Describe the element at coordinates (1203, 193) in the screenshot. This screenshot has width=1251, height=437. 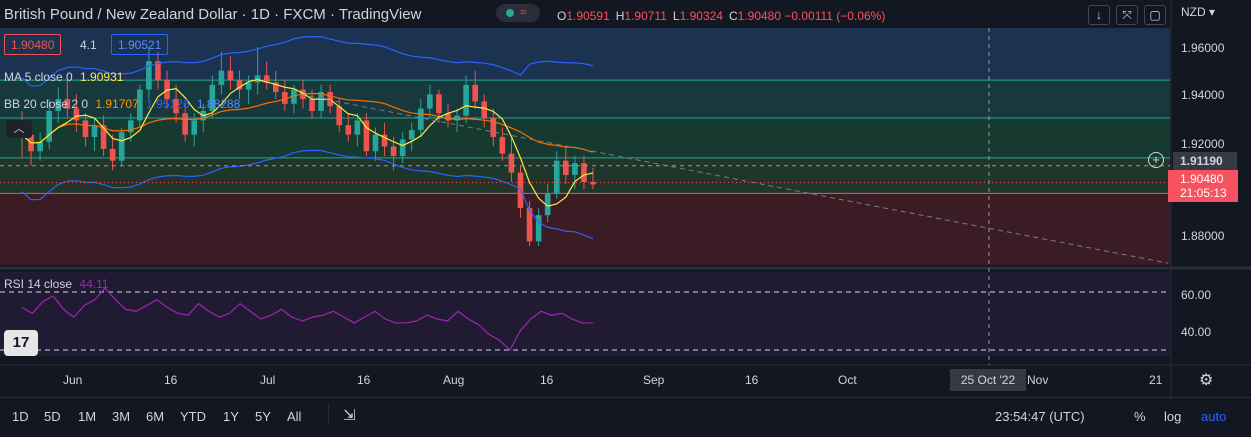
I see `bar-countdown: 21:05:13` at that location.